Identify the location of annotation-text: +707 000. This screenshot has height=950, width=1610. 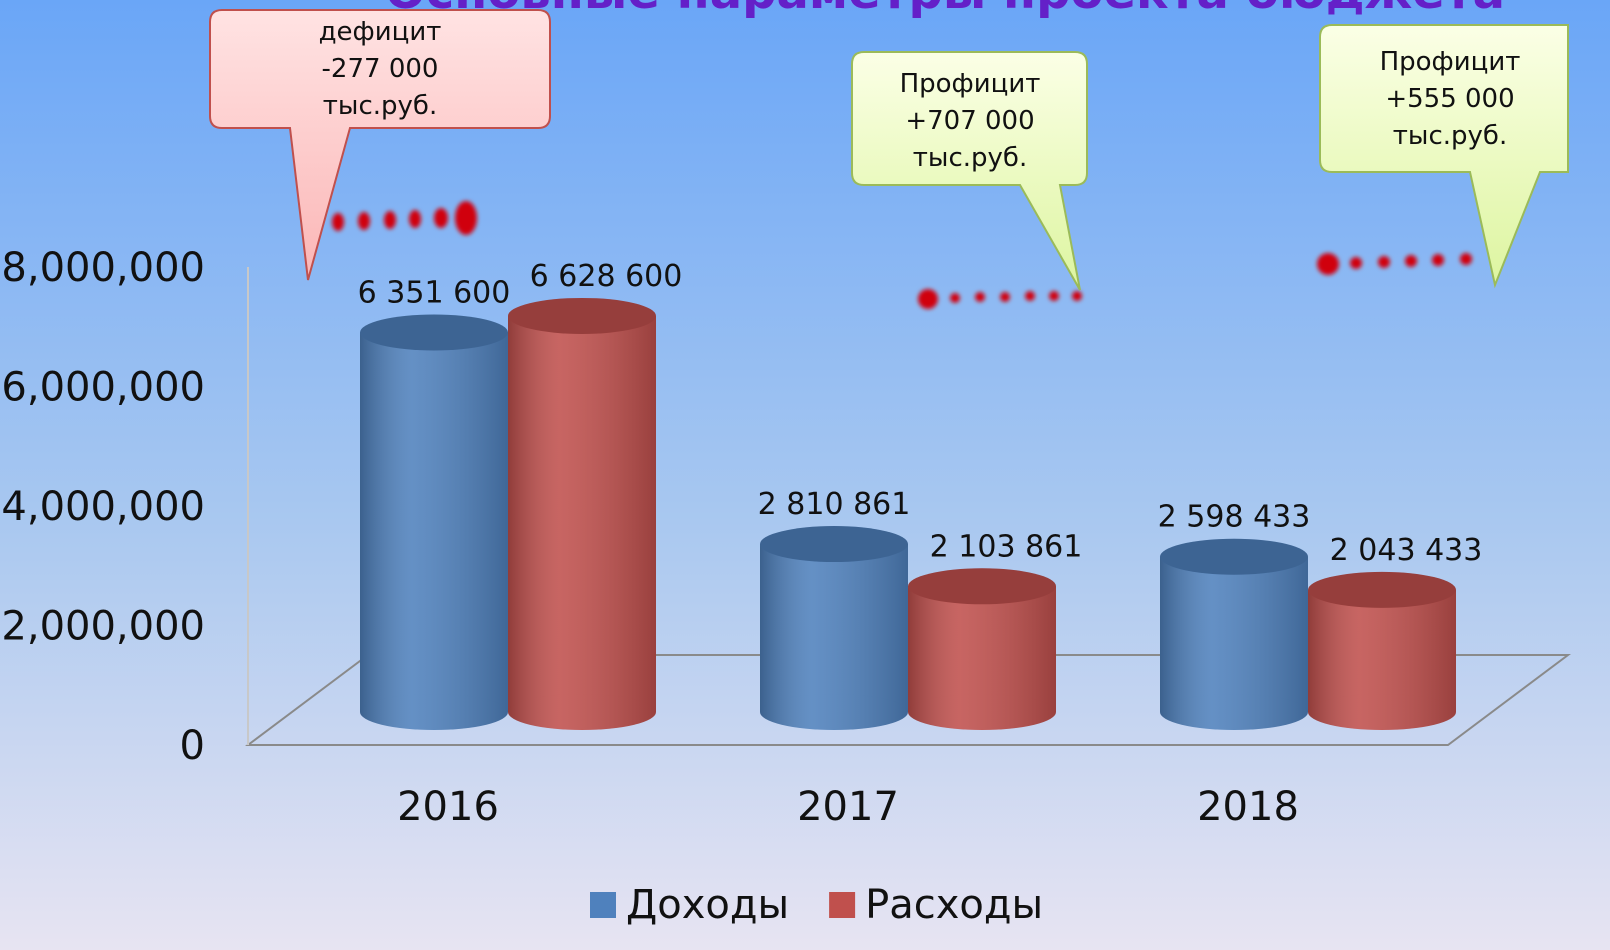
(969, 121).